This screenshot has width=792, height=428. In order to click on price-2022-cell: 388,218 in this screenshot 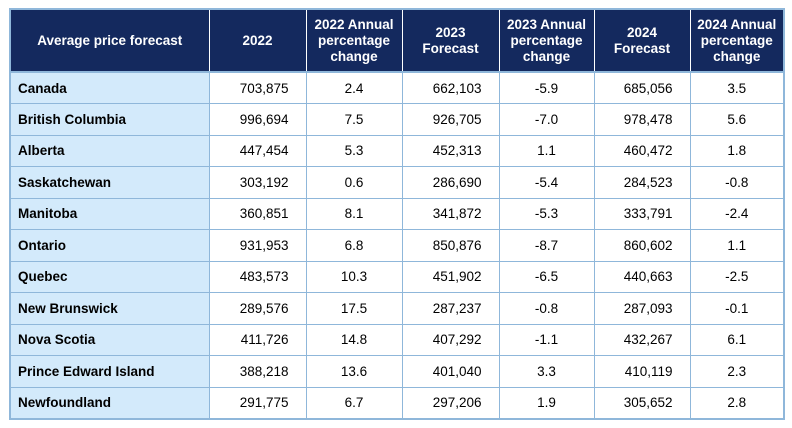, I will do `click(257, 371)`.